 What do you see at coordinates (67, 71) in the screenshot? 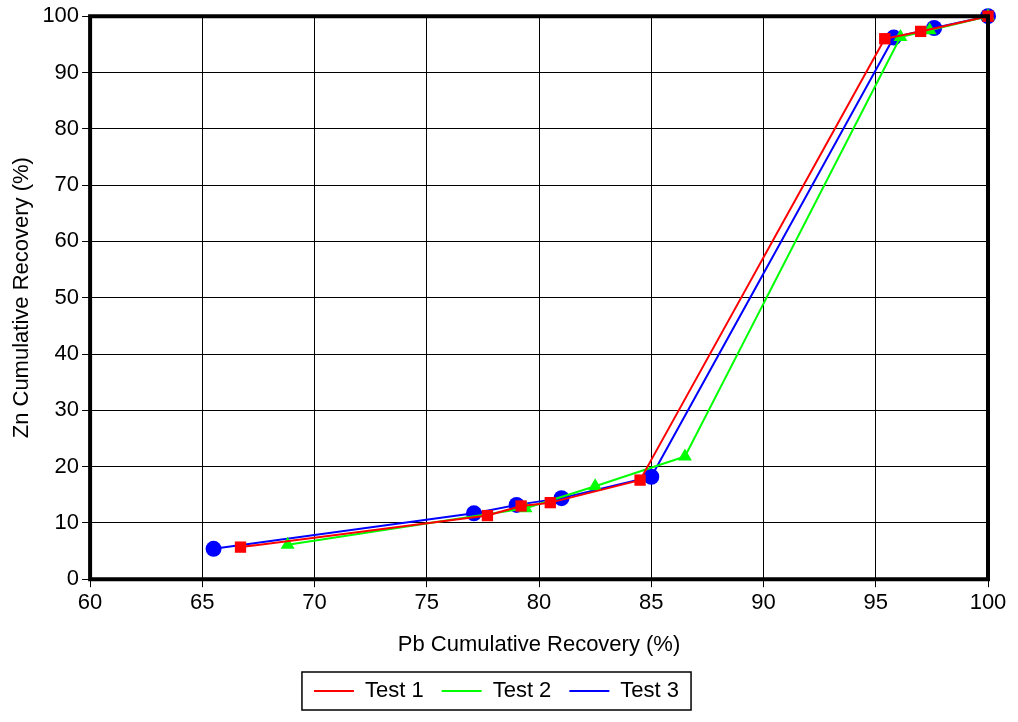
I see `y-tick-label: 90` at bounding box center [67, 71].